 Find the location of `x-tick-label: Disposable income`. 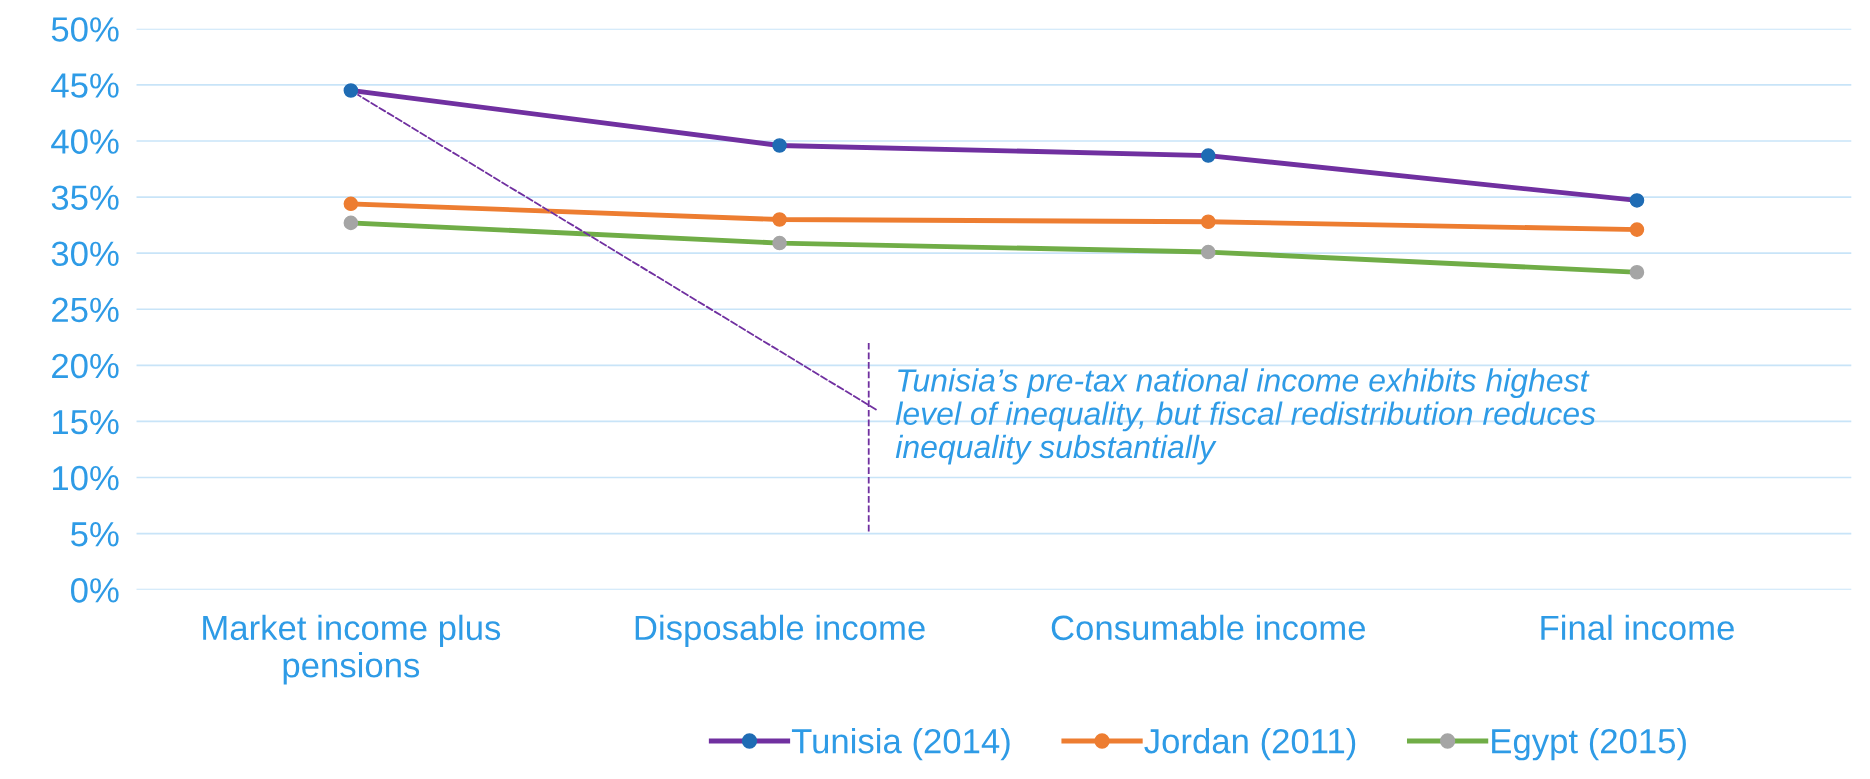

x-tick-label: Disposable income is located at coordinates (780, 631).